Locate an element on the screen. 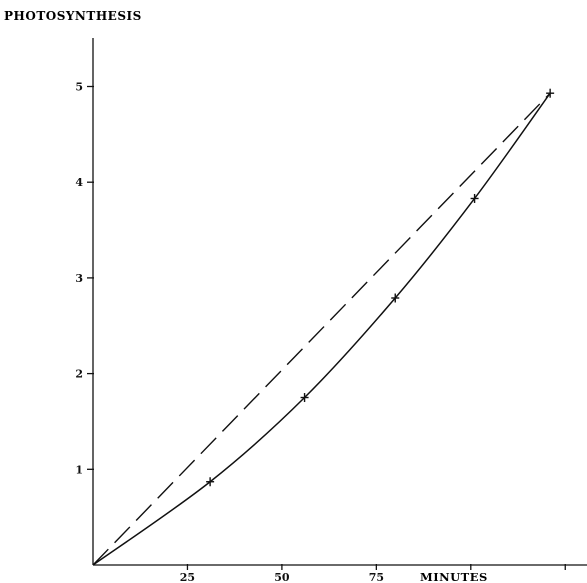  y-tick-label-4: 4 is located at coordinates (79, 182).